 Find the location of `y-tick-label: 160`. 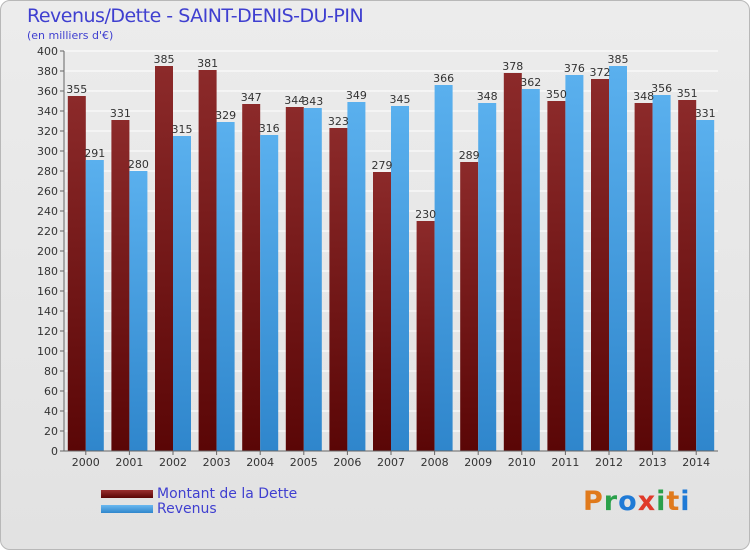

y-tick-label: 160 is located at coordinates (47, 291).